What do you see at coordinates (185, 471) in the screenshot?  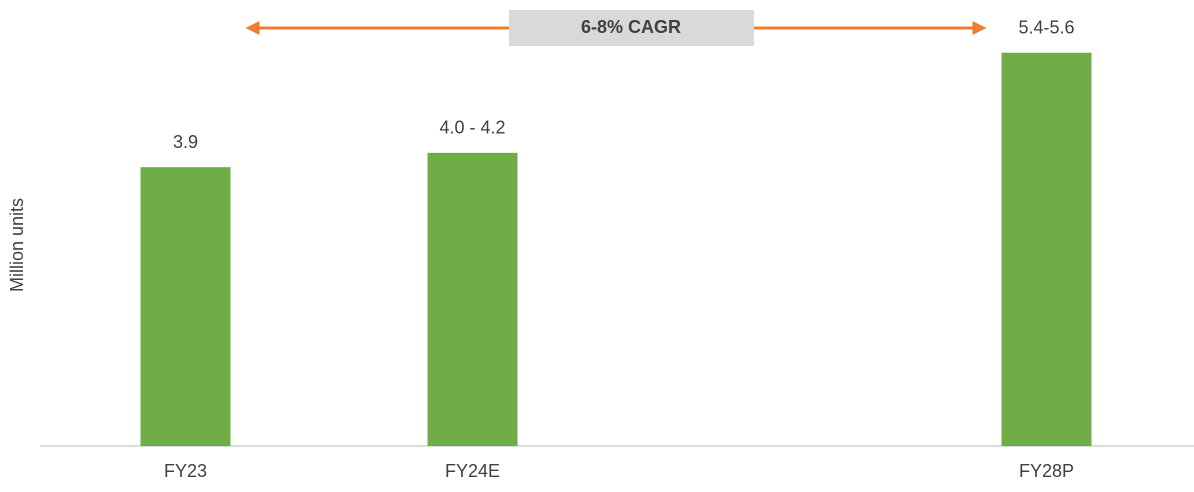 I see `x-tick-label: FY23` at bounding box center [185, 471].